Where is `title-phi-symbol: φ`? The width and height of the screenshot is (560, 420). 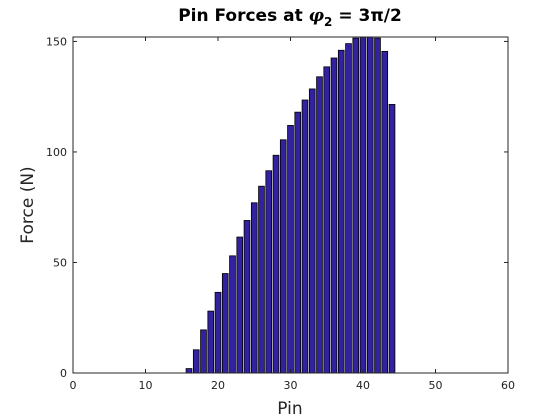 title-phi-symbol: φ is located at coordinates (317, 16).